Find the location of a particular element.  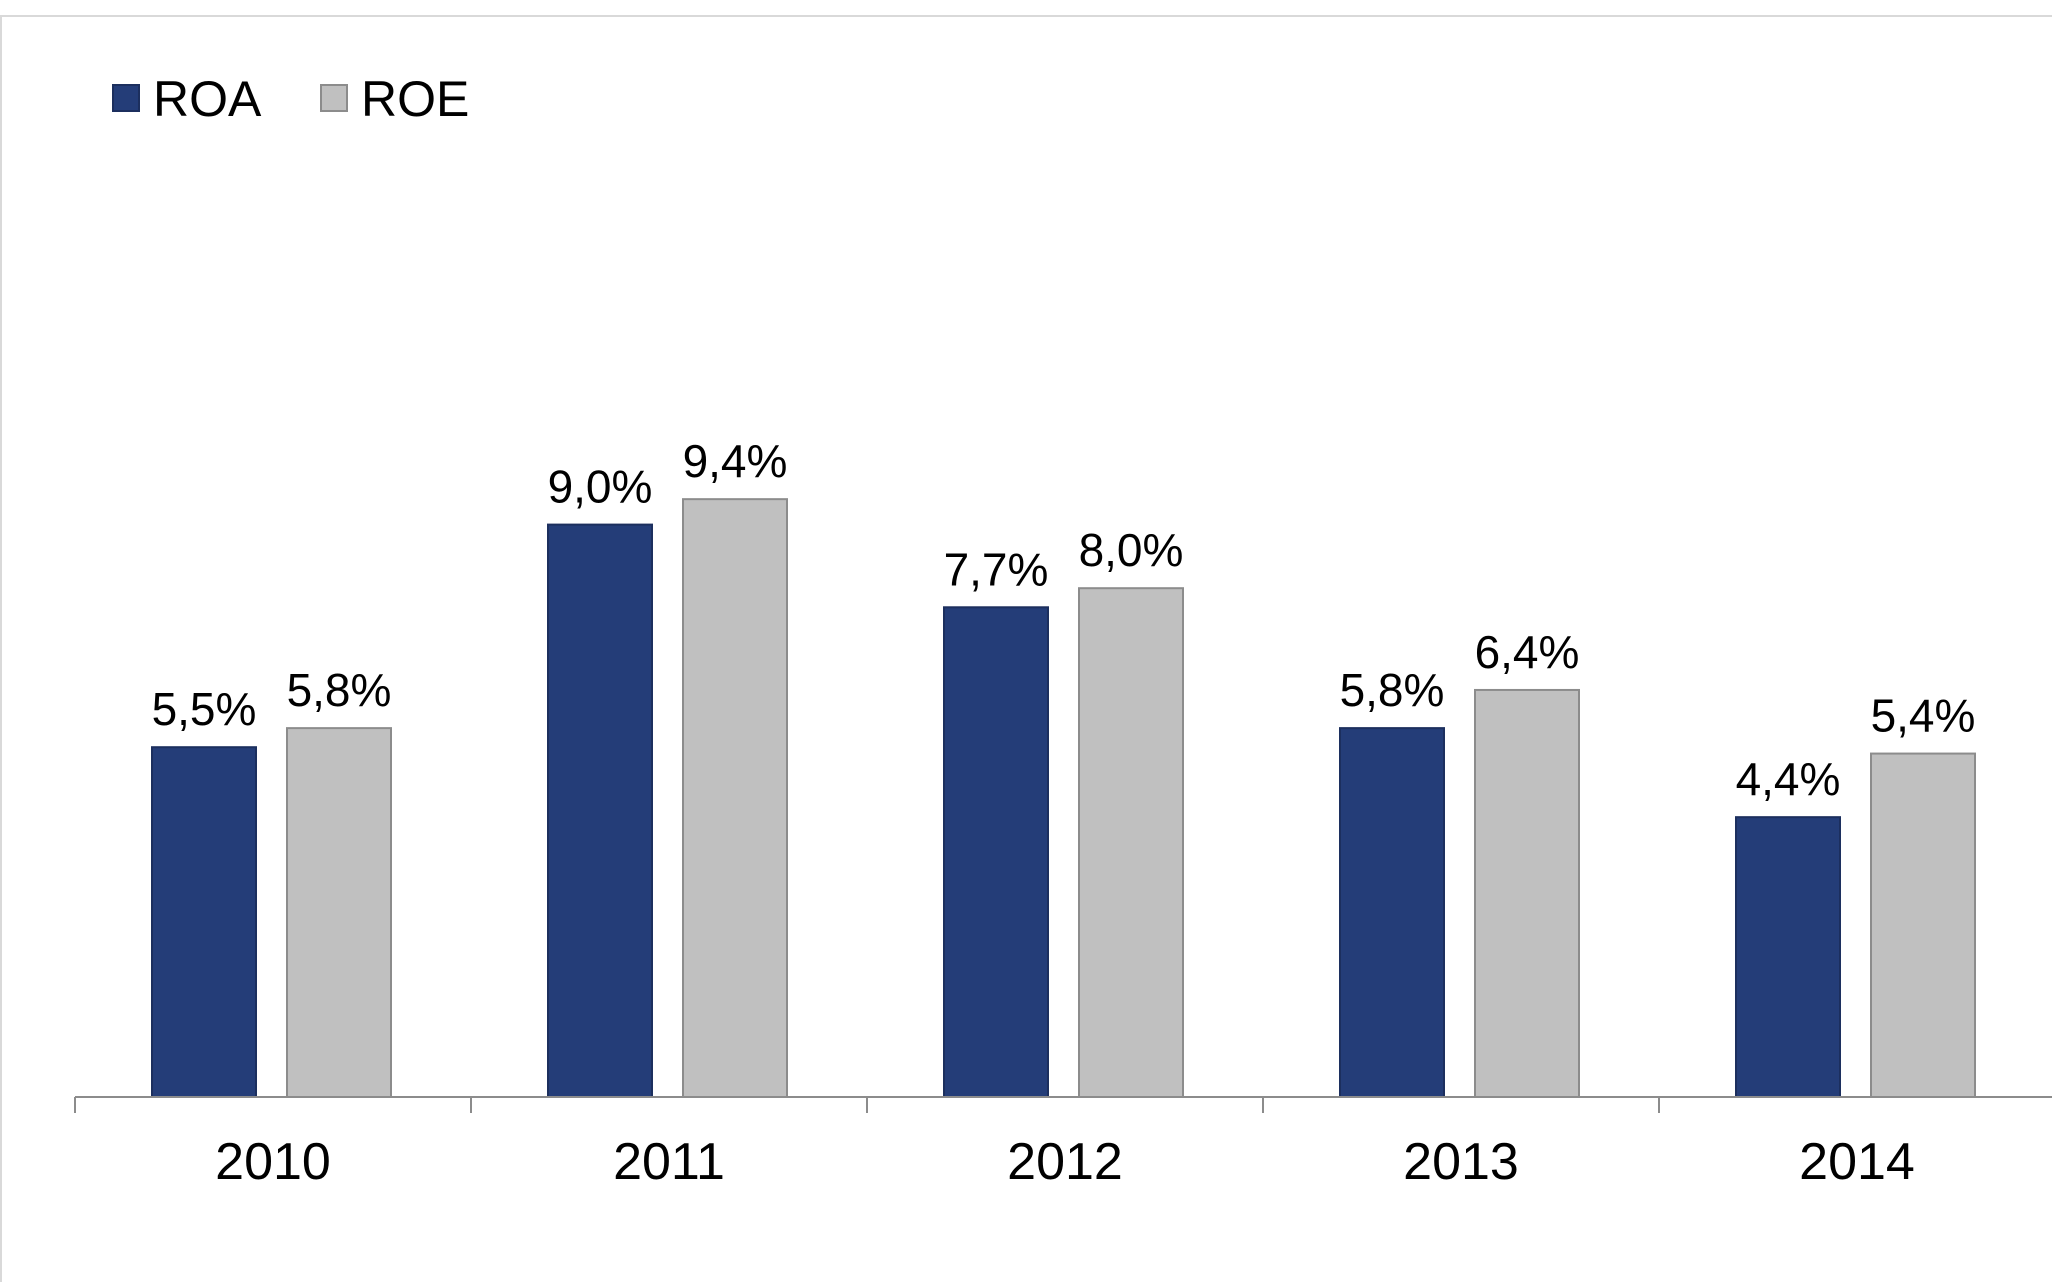

bar-roa-2011 is located at coordinates (600, 810).